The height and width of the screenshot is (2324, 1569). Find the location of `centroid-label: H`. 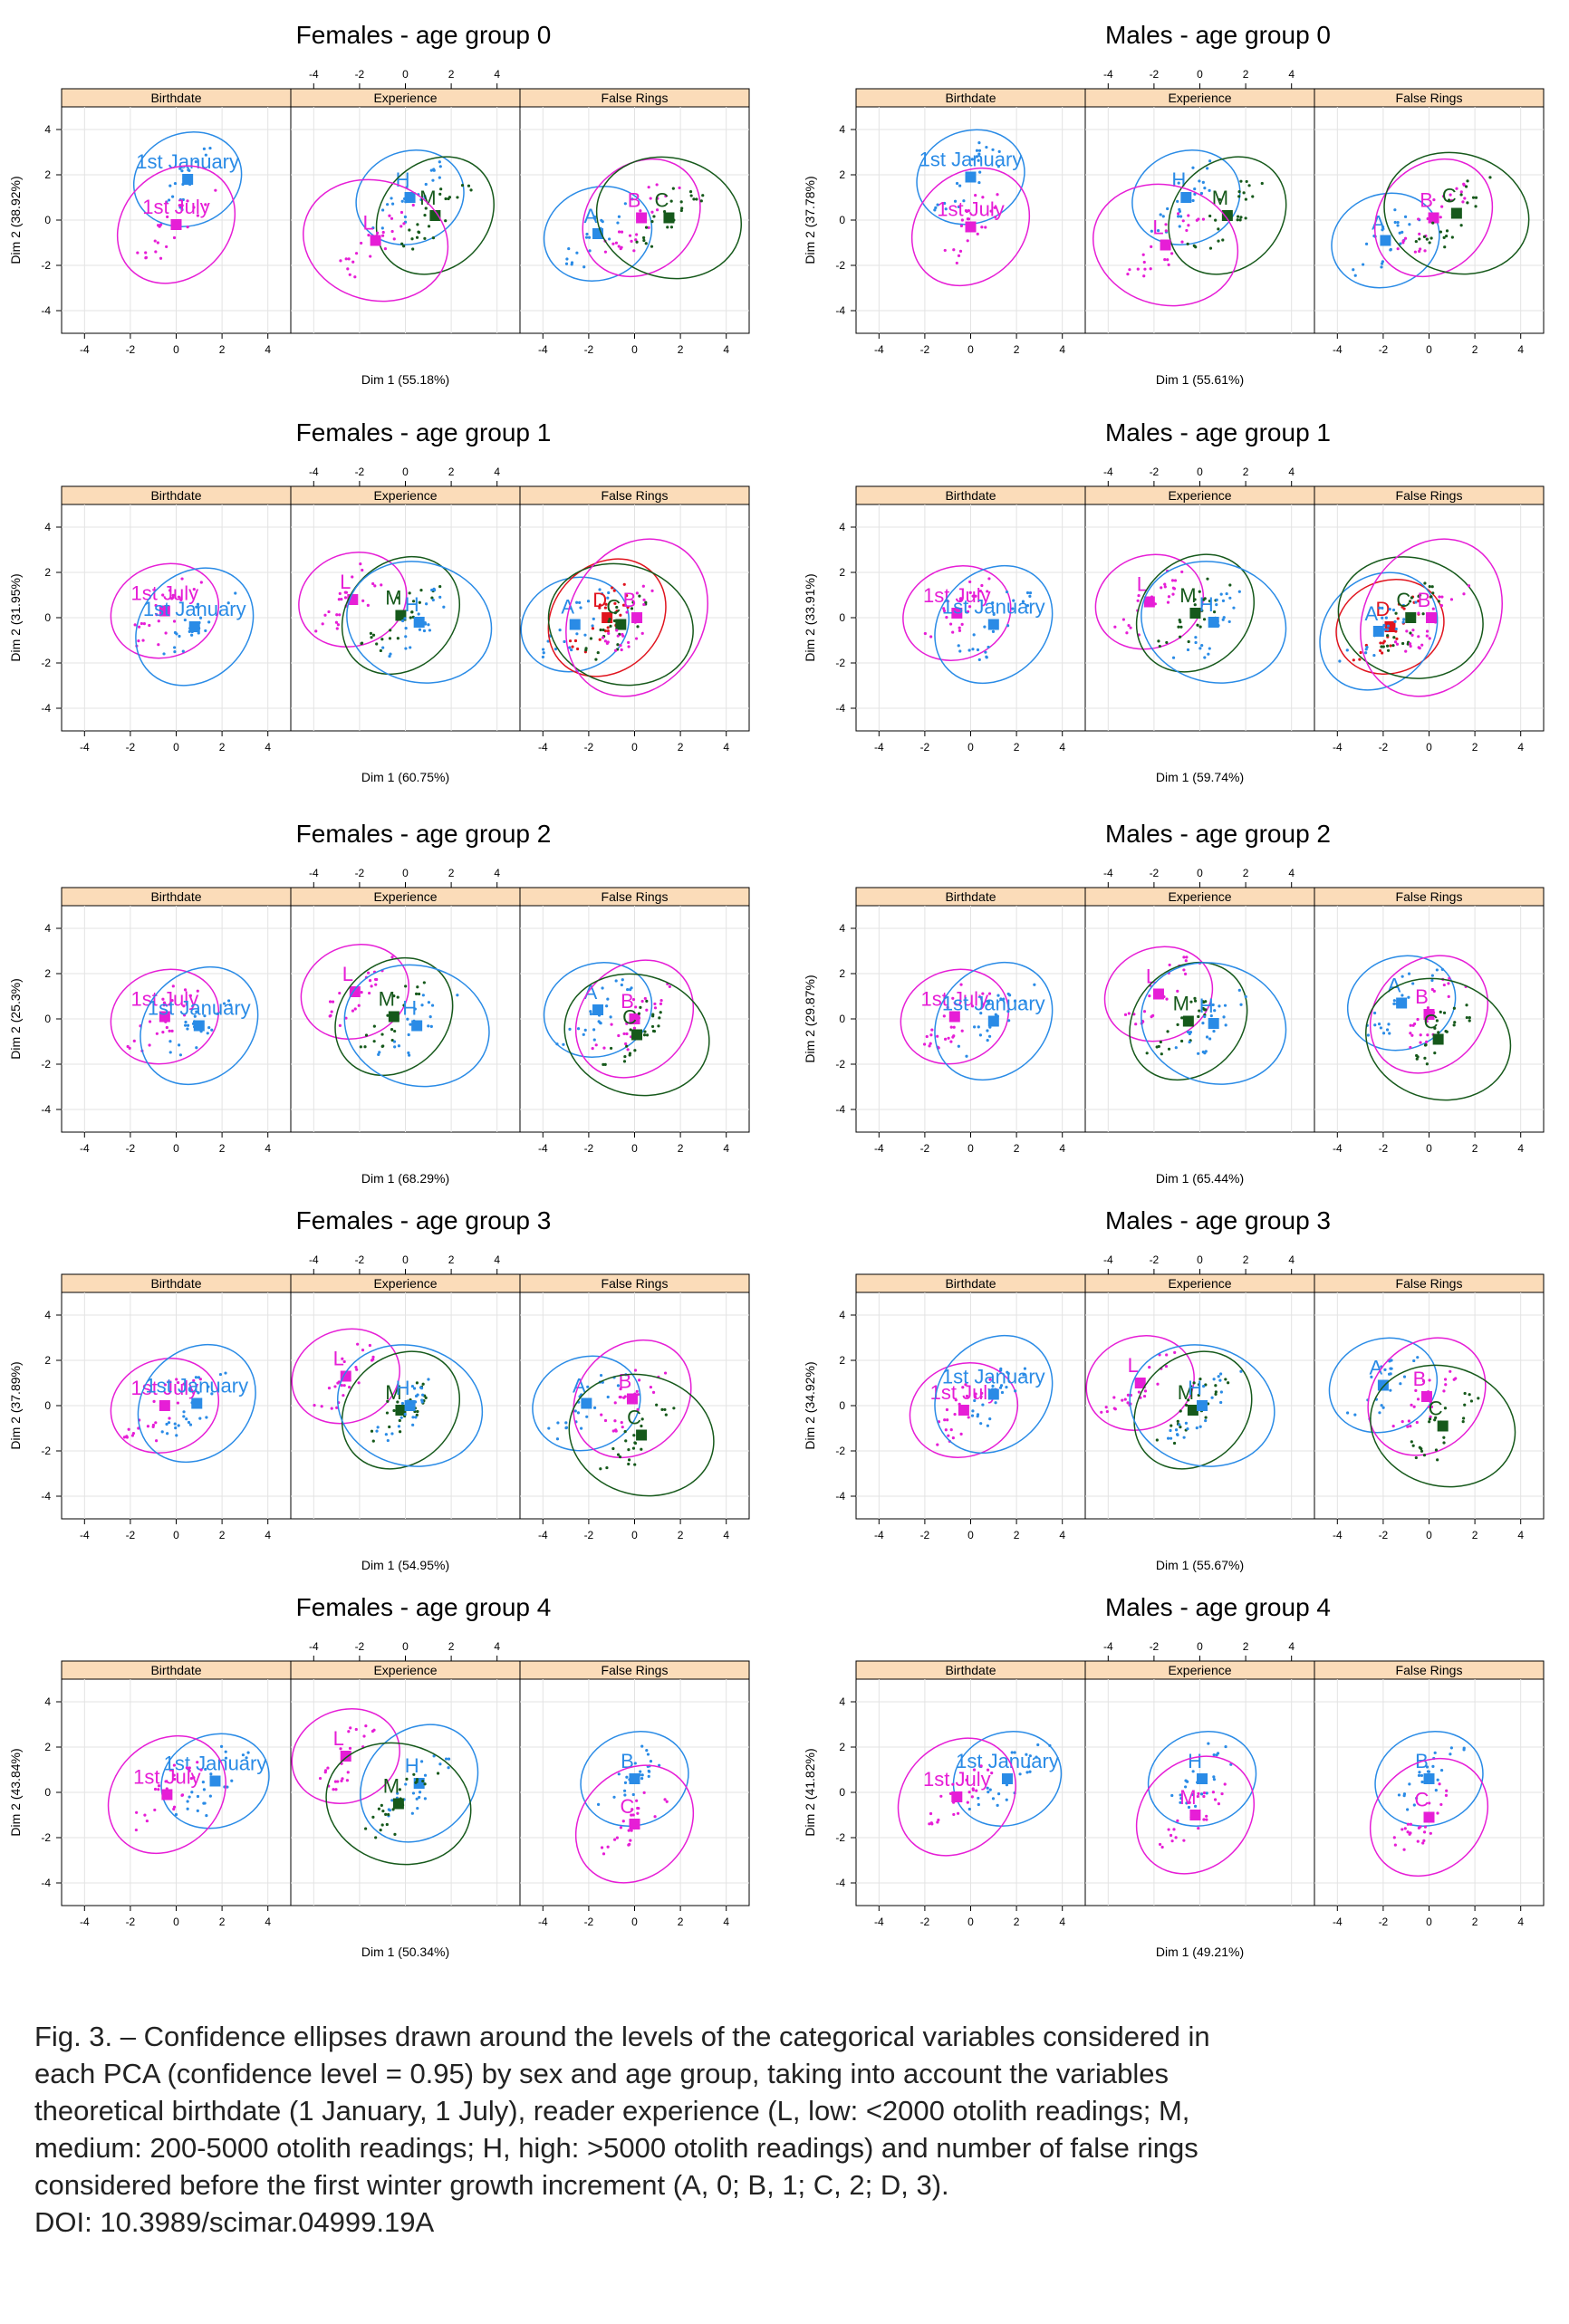

centroid-label: H is located at coordinates (1206, 604).